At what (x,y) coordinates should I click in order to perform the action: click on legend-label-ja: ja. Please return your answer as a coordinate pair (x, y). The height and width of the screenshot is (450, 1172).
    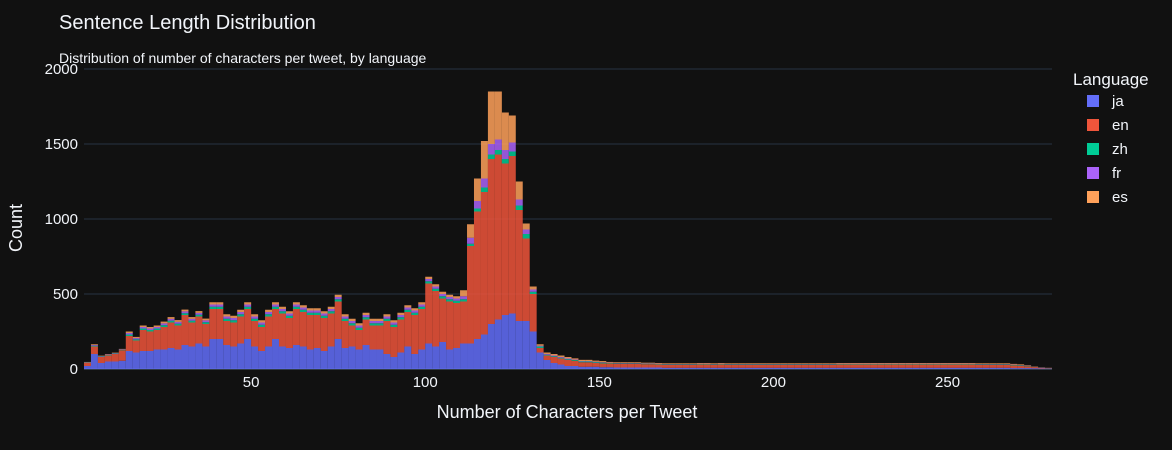
    Looking at the image, I should click on (1117, 101).